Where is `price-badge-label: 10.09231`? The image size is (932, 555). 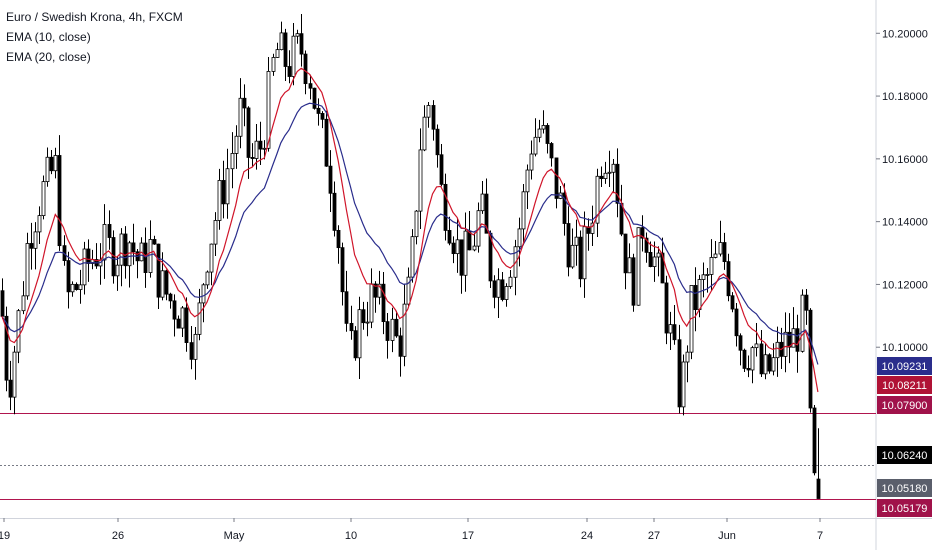 price-badge-label: 10.09231 is located at coordinates (905, 367).